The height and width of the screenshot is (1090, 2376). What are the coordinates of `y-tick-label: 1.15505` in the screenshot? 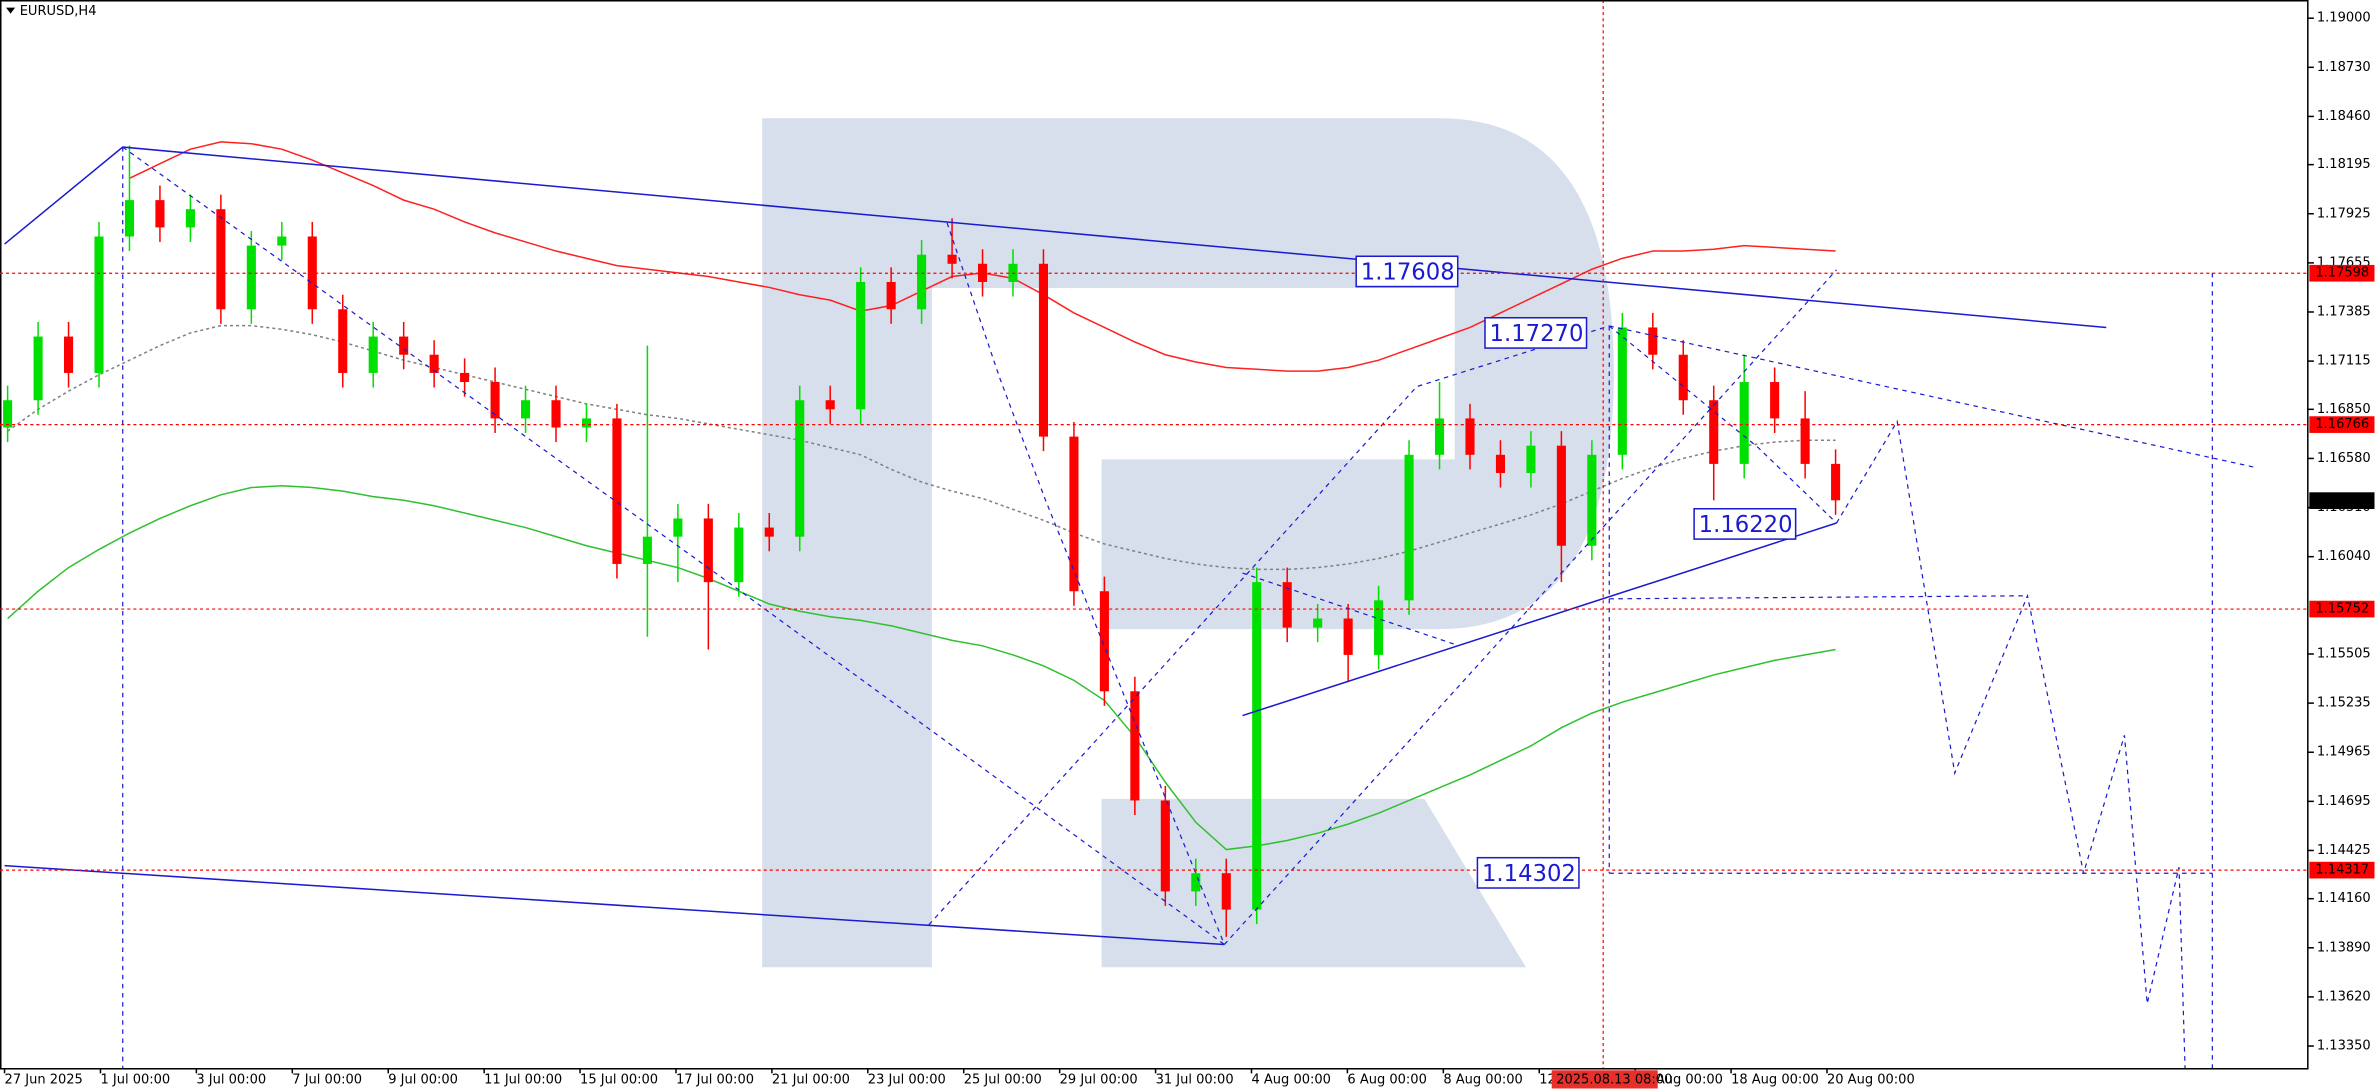 It's located at (2344, 653).